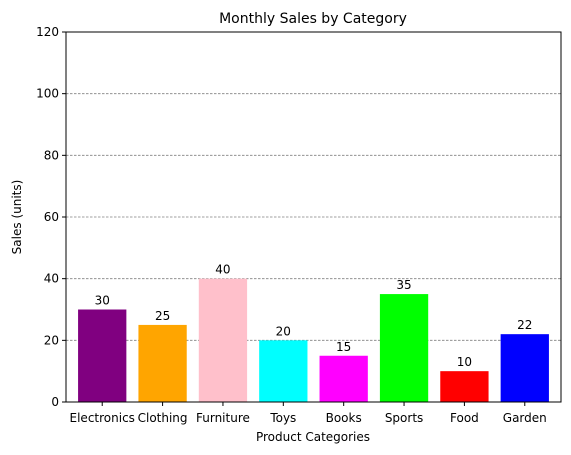 This screenshot has height=455, width=571. I want to click on chart-title: Monthly Sales by Category, so click(313, 19).